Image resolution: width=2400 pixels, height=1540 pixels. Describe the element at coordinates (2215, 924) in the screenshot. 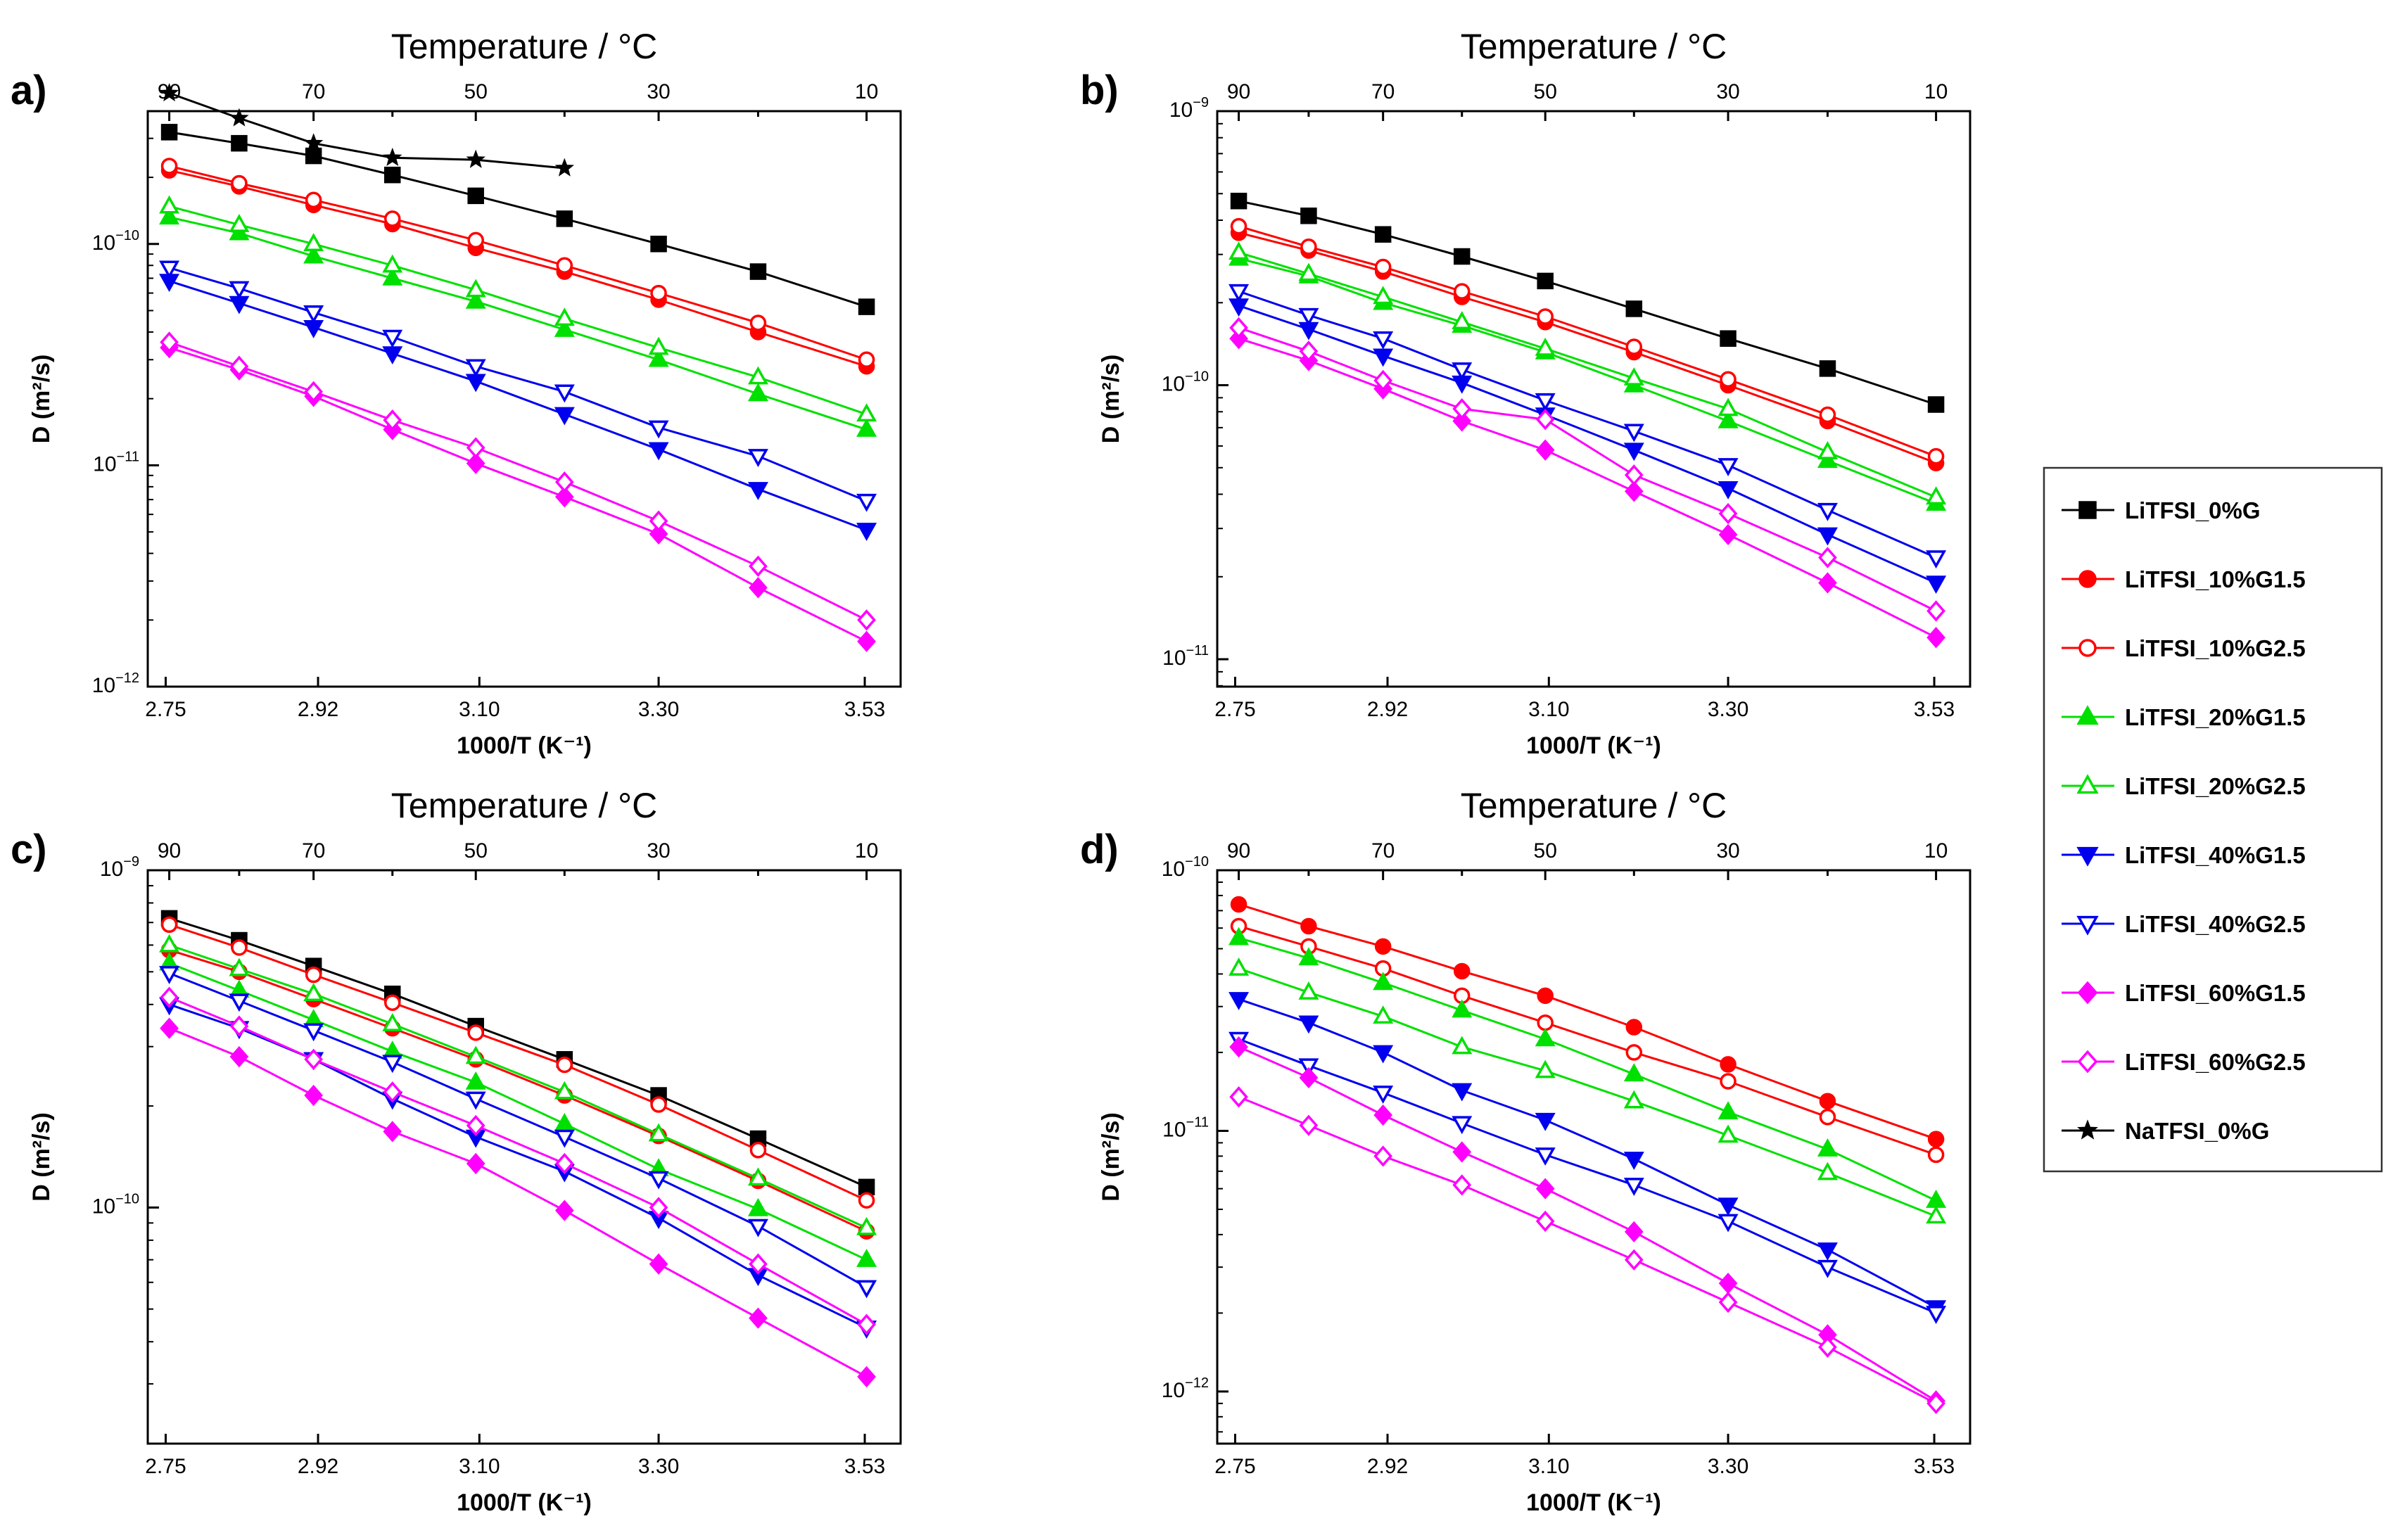

I see `legend-label: LiTFSI_40%G2.5` at that location.